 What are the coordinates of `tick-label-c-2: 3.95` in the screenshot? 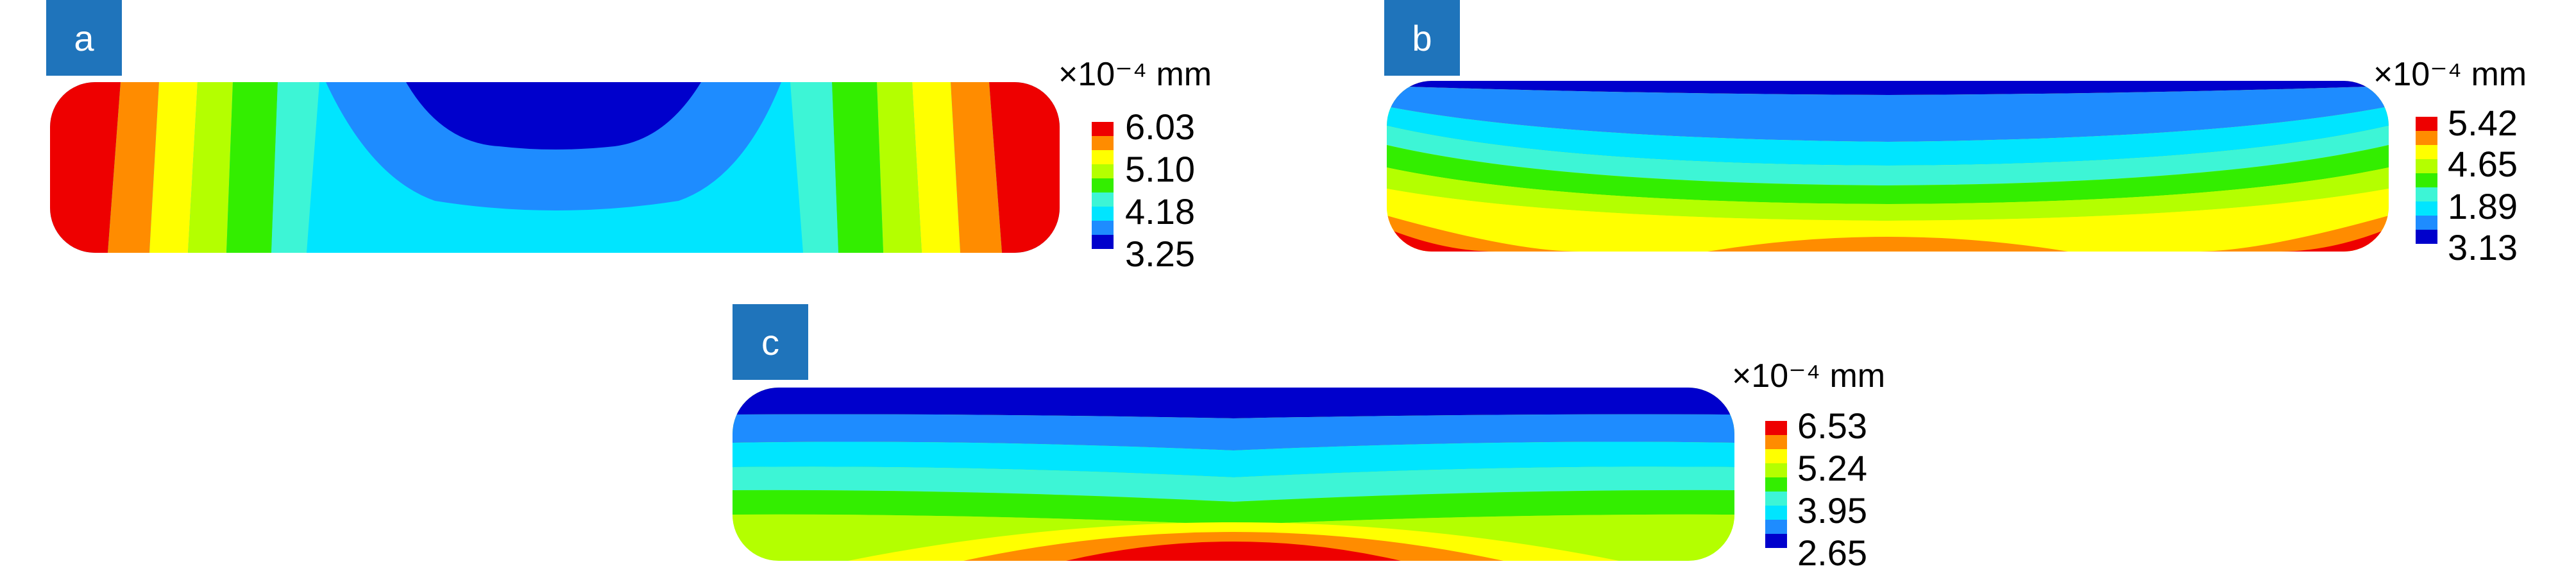 It's located at (1832, 510).